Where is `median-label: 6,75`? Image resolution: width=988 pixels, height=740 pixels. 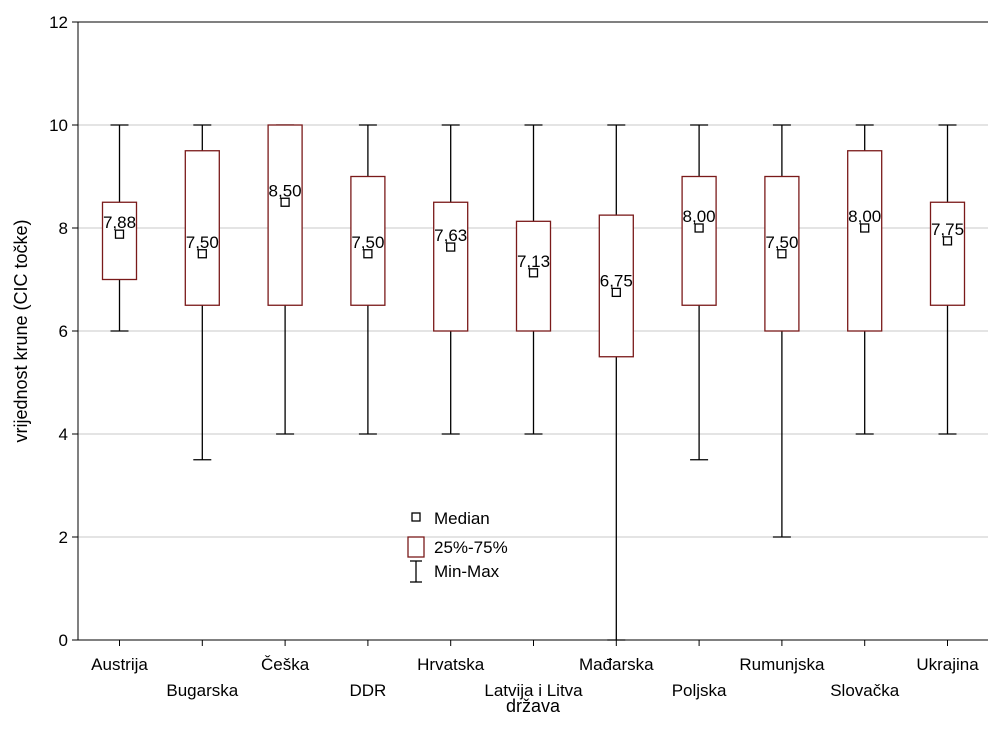 median-label: 6,75 is located at coordinates (616, 280).